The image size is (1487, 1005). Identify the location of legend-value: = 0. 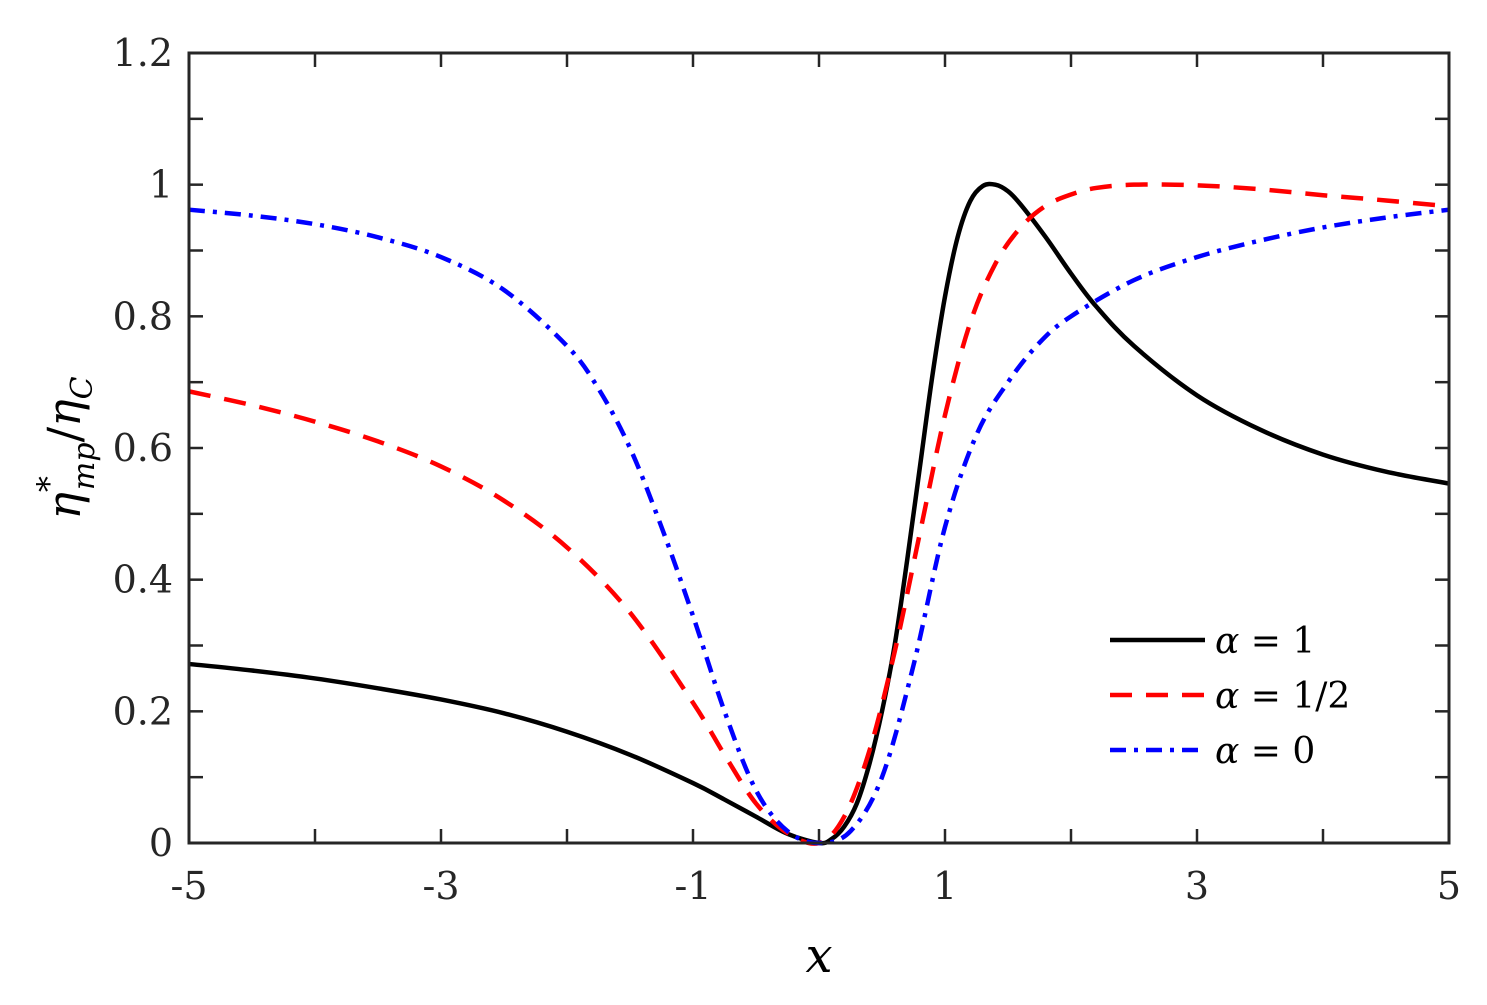
(1277, 751).